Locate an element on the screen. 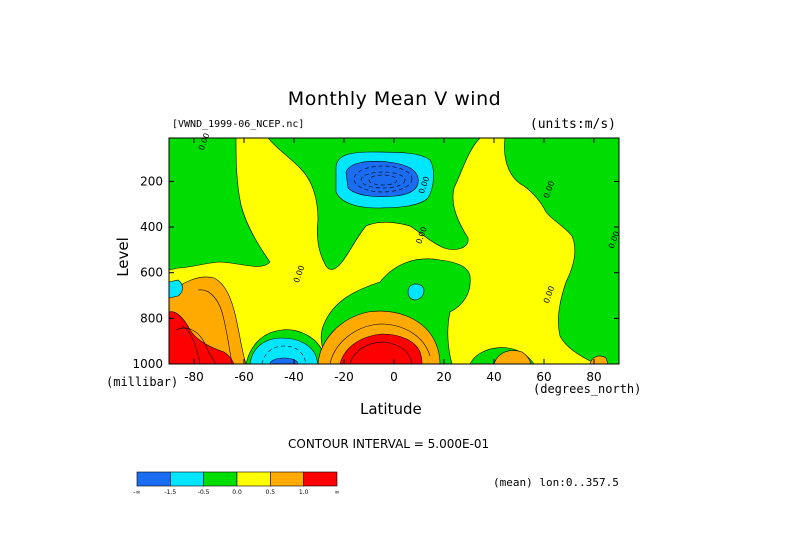 This screenshot has width=789, height=558. fill-orange-right is located at coordinates (512, 357).